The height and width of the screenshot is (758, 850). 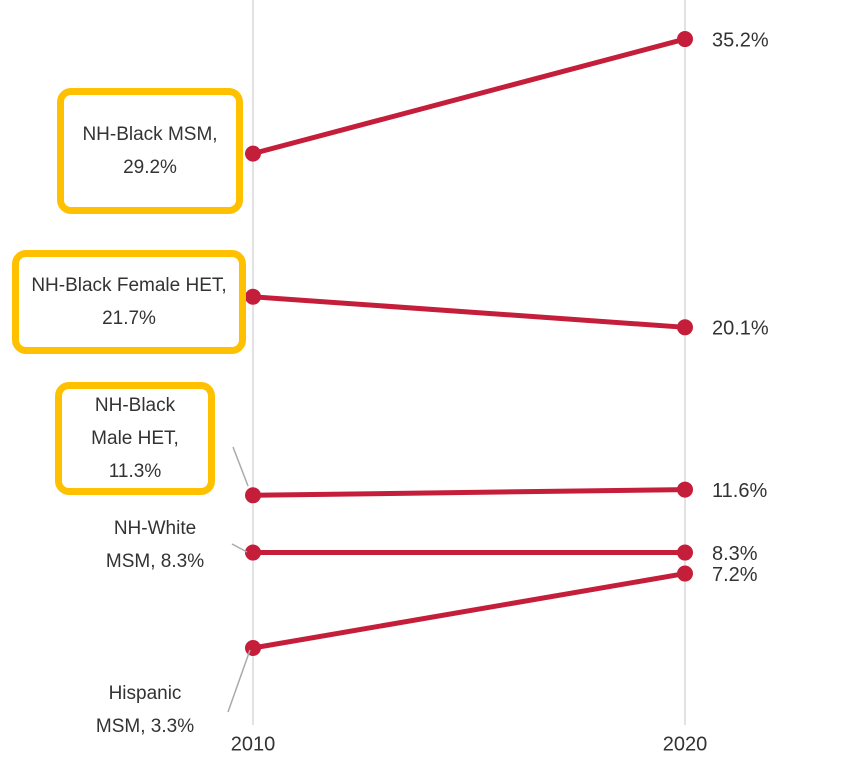 What do you see at coordinates (129, 302) in the screenshot?
I see `series-label: NH-Black Female HET, 21.7%` at bounding box center [129, 302].